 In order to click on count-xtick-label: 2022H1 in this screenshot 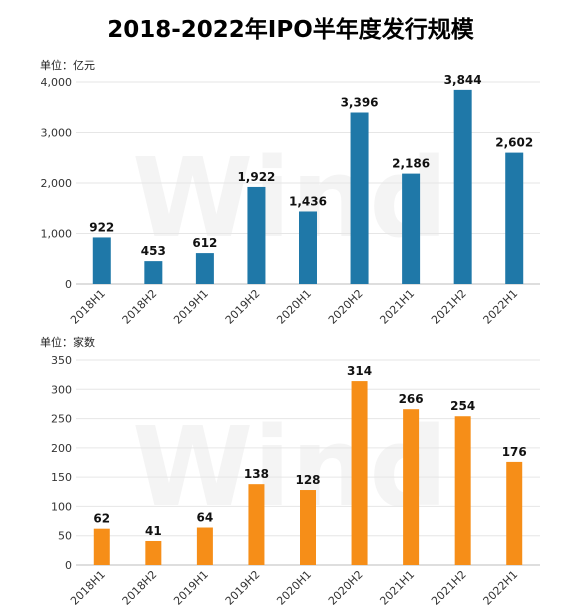, I will do `click(501, 588)`.